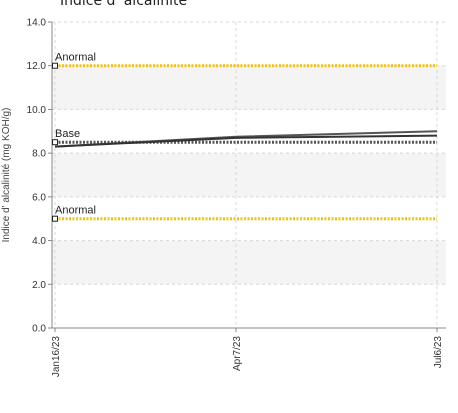  What do you see at coordinates (124, 4) in the screenshot?
I see `chart-title: Indice d' alcalinité` at bounding box center [124, 4].